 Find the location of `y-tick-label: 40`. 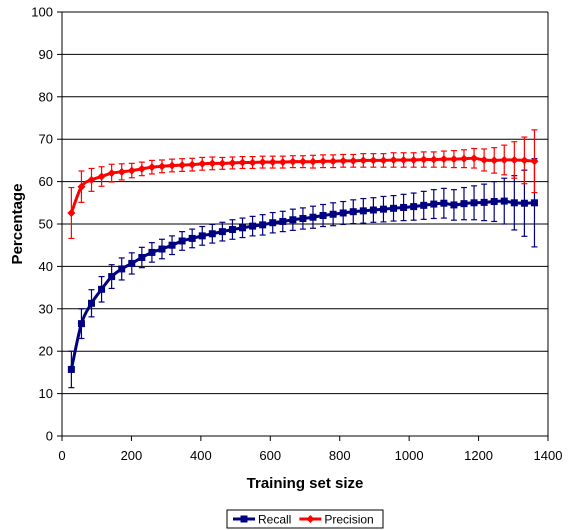

y-tick-label: 40 is located at coordinates (46, 266).